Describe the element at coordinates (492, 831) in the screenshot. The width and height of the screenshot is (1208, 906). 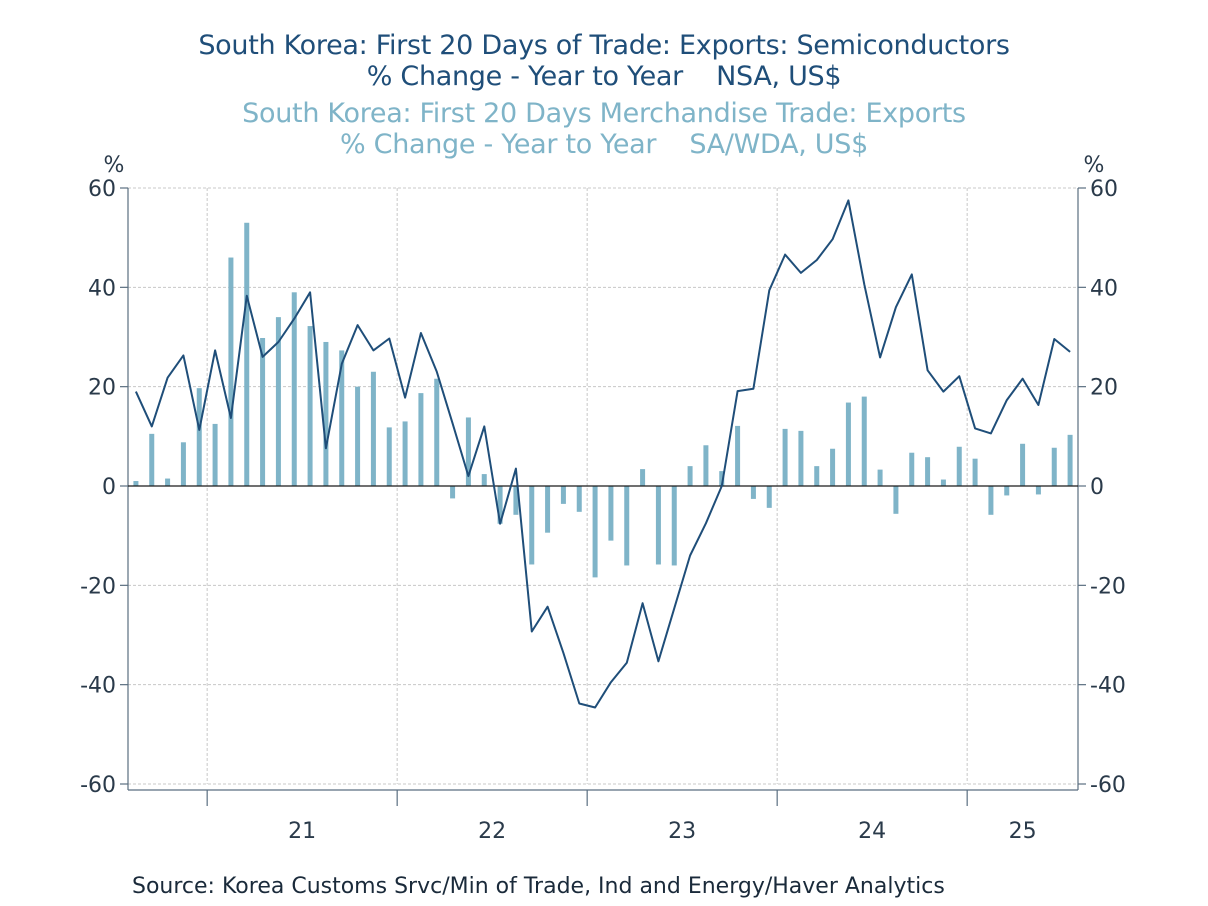
I see `x-tick-label: 22` at that location.